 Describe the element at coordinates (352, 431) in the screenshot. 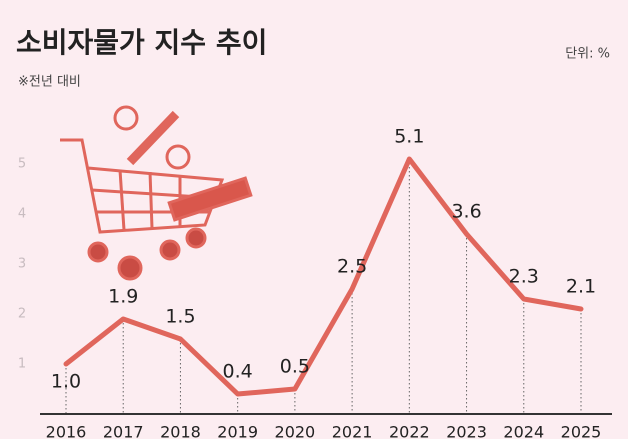

I see `x-tick-label: 2021` at that location.